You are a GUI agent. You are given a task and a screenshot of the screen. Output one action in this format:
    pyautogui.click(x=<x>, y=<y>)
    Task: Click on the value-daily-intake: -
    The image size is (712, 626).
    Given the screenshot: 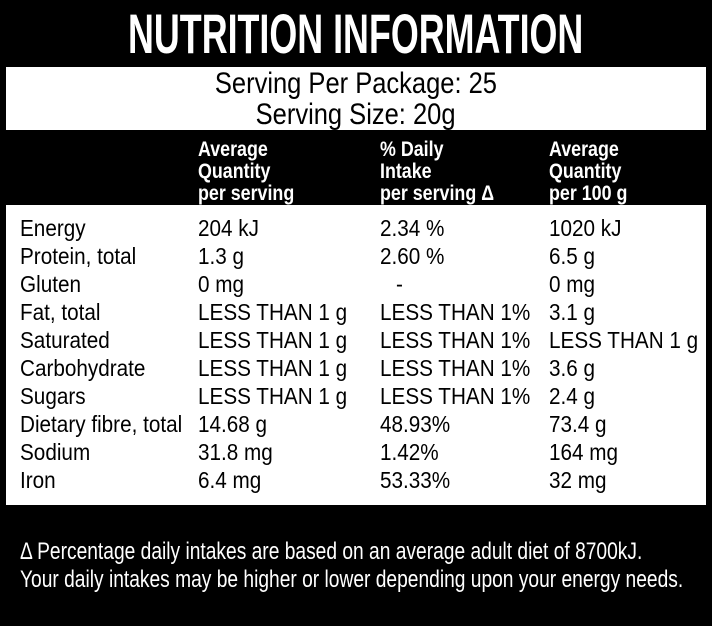 What is the action you would take?
    pyautogui.click(x=399, y=284)
    